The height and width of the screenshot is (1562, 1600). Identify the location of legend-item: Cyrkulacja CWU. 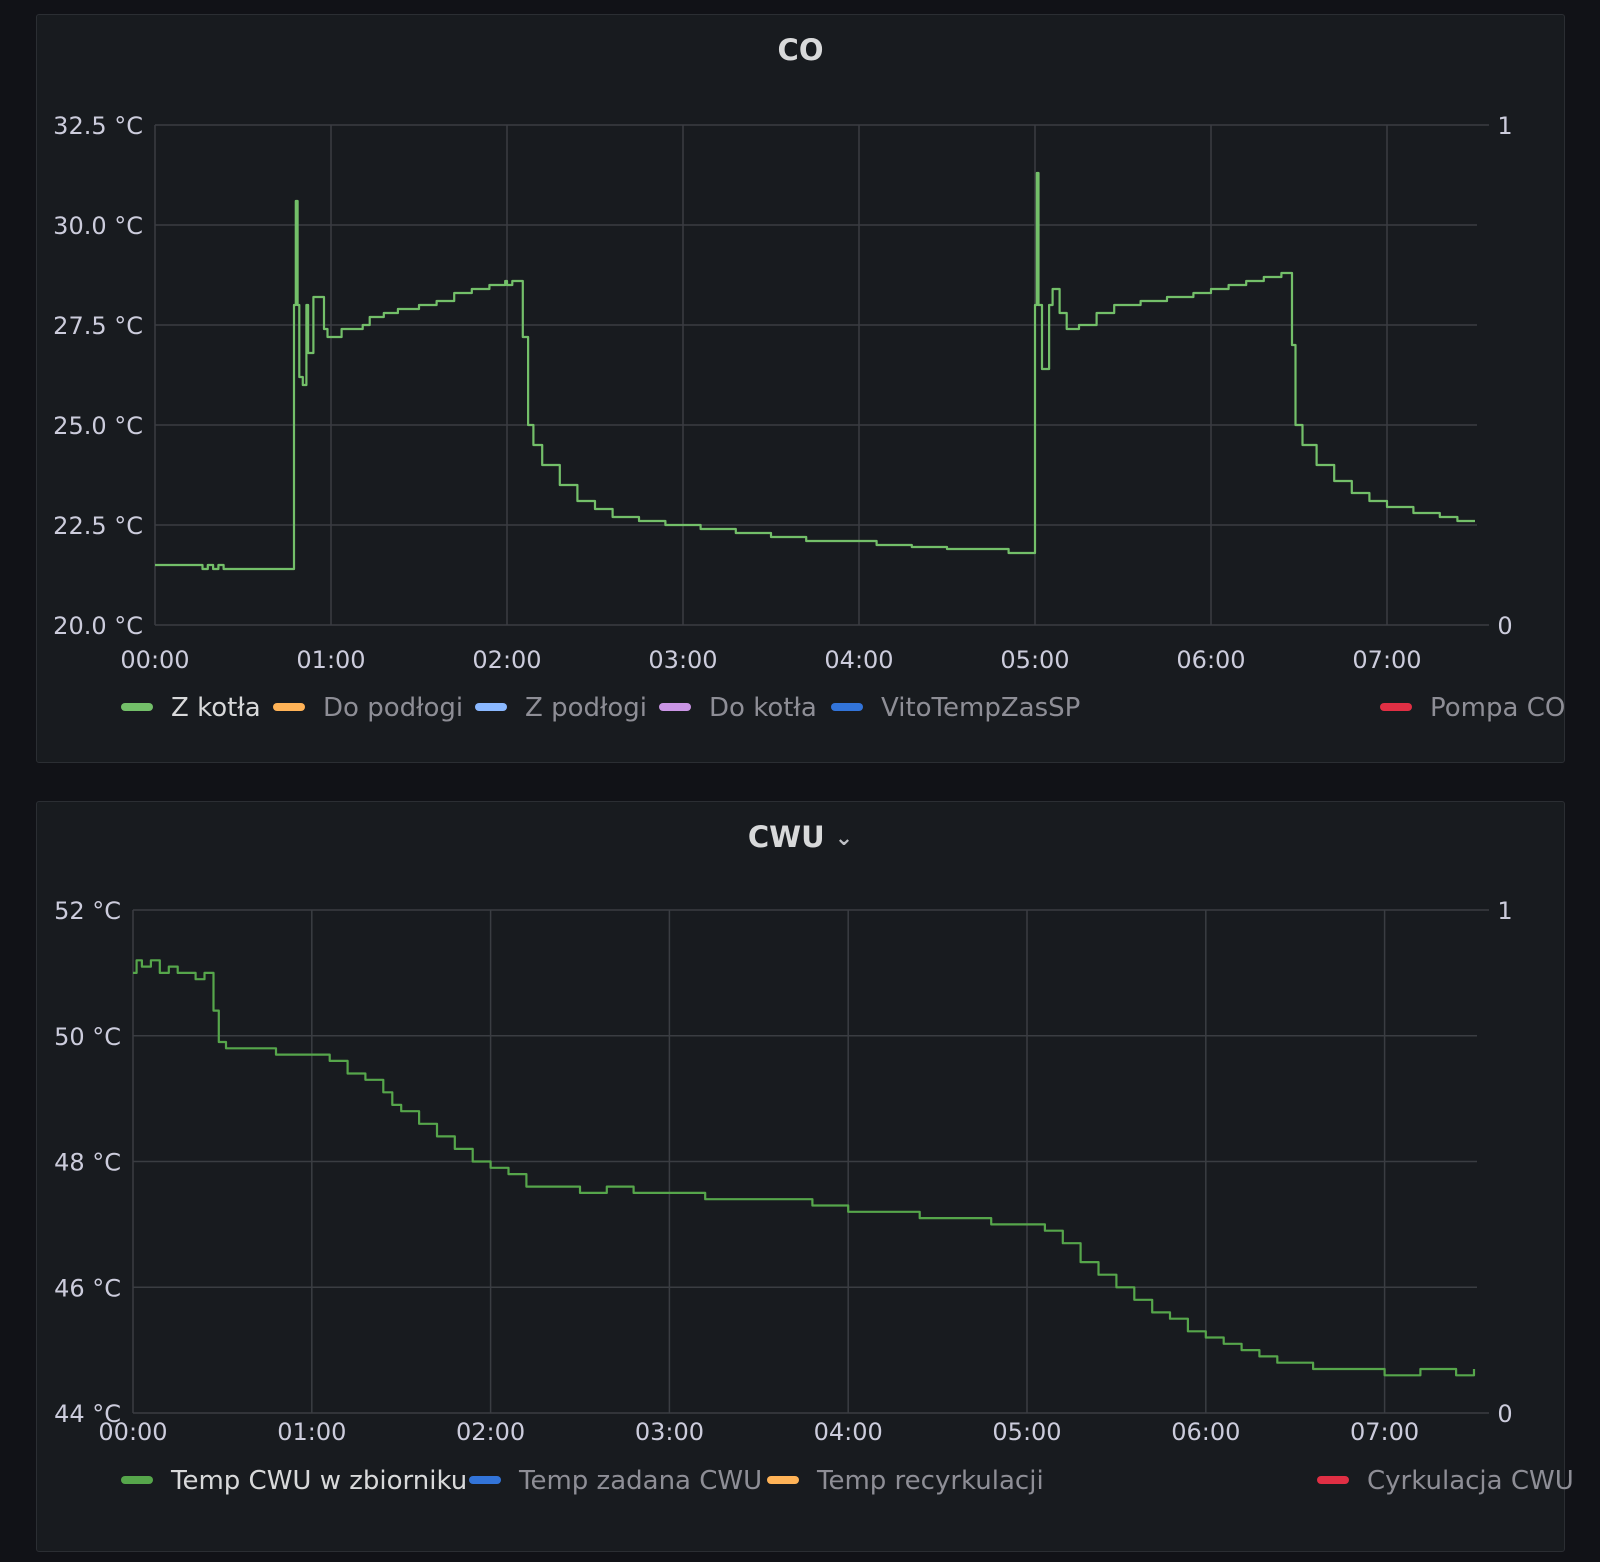
(1445, 1481).